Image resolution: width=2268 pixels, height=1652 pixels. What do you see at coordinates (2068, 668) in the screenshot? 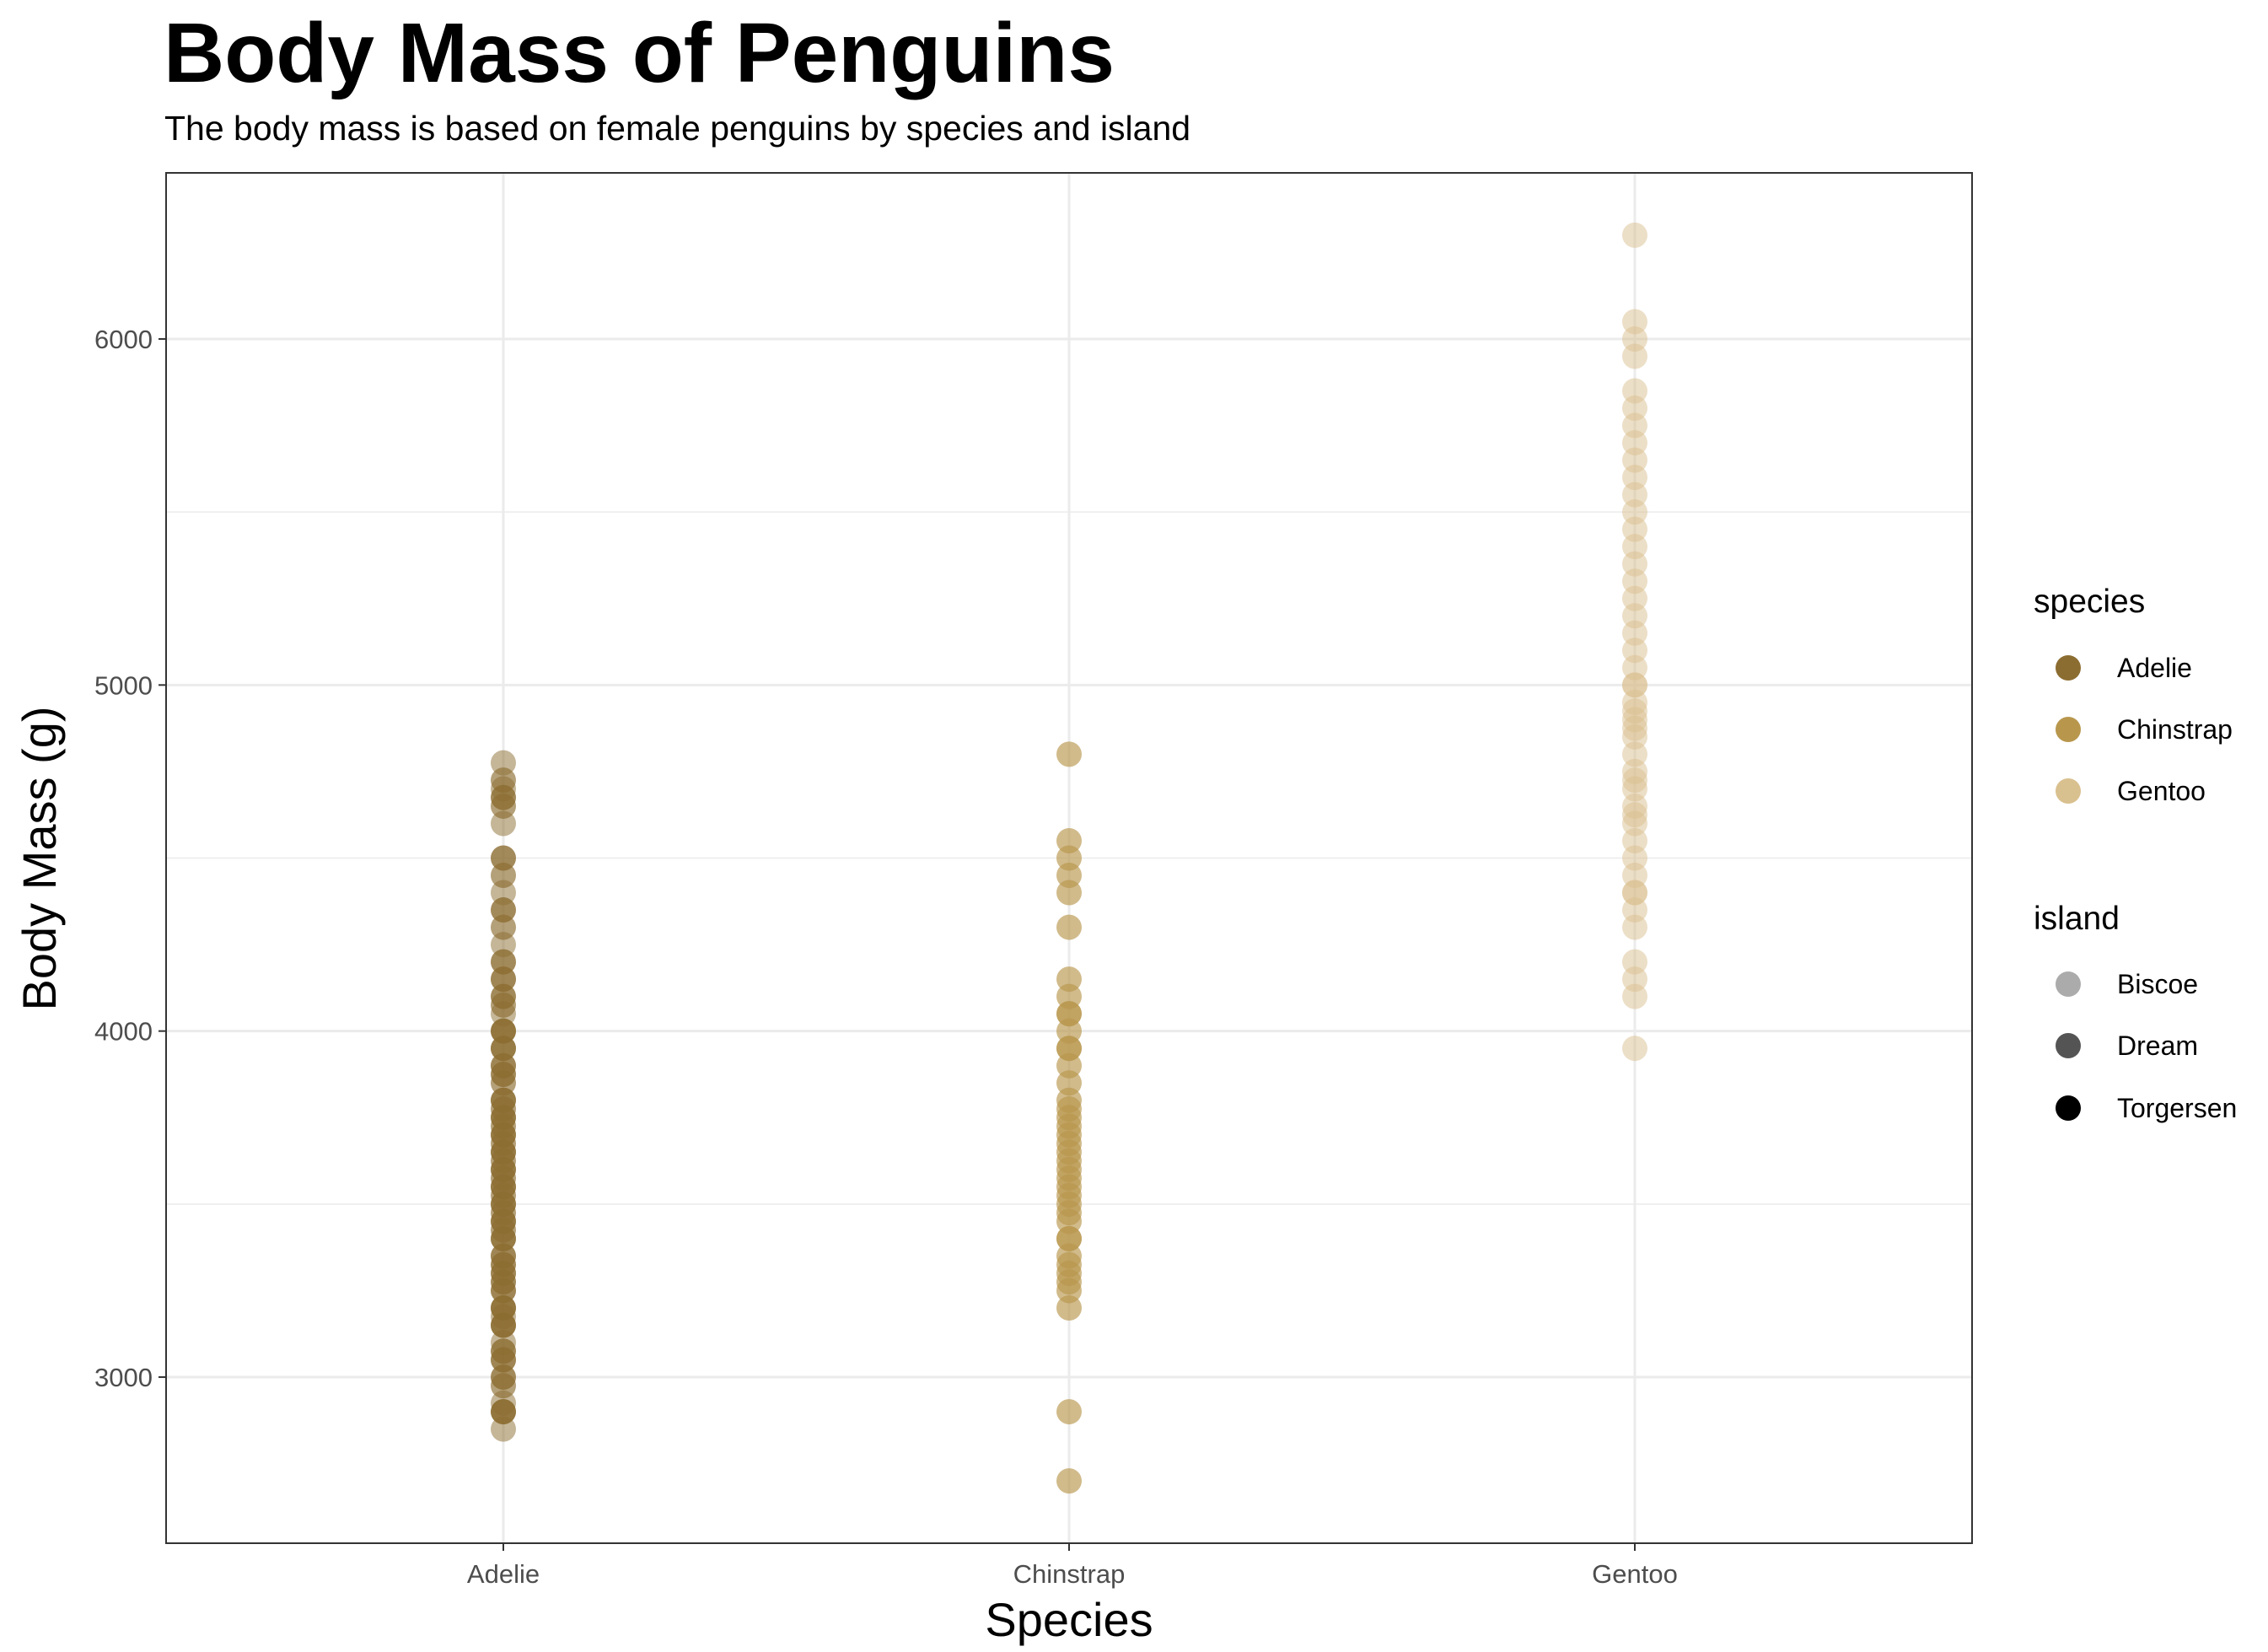
I see `legend-key-adelie` at bounding box center [2068, 668].